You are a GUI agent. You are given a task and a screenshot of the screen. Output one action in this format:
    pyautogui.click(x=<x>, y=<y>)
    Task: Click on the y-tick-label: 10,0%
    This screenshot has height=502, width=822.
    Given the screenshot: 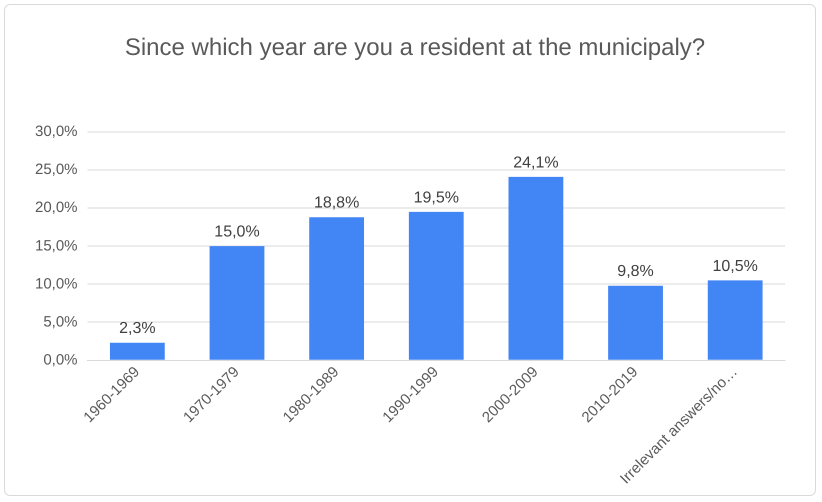 What is the action you would take?
    pyautogui.click(x=56, y=283)
    